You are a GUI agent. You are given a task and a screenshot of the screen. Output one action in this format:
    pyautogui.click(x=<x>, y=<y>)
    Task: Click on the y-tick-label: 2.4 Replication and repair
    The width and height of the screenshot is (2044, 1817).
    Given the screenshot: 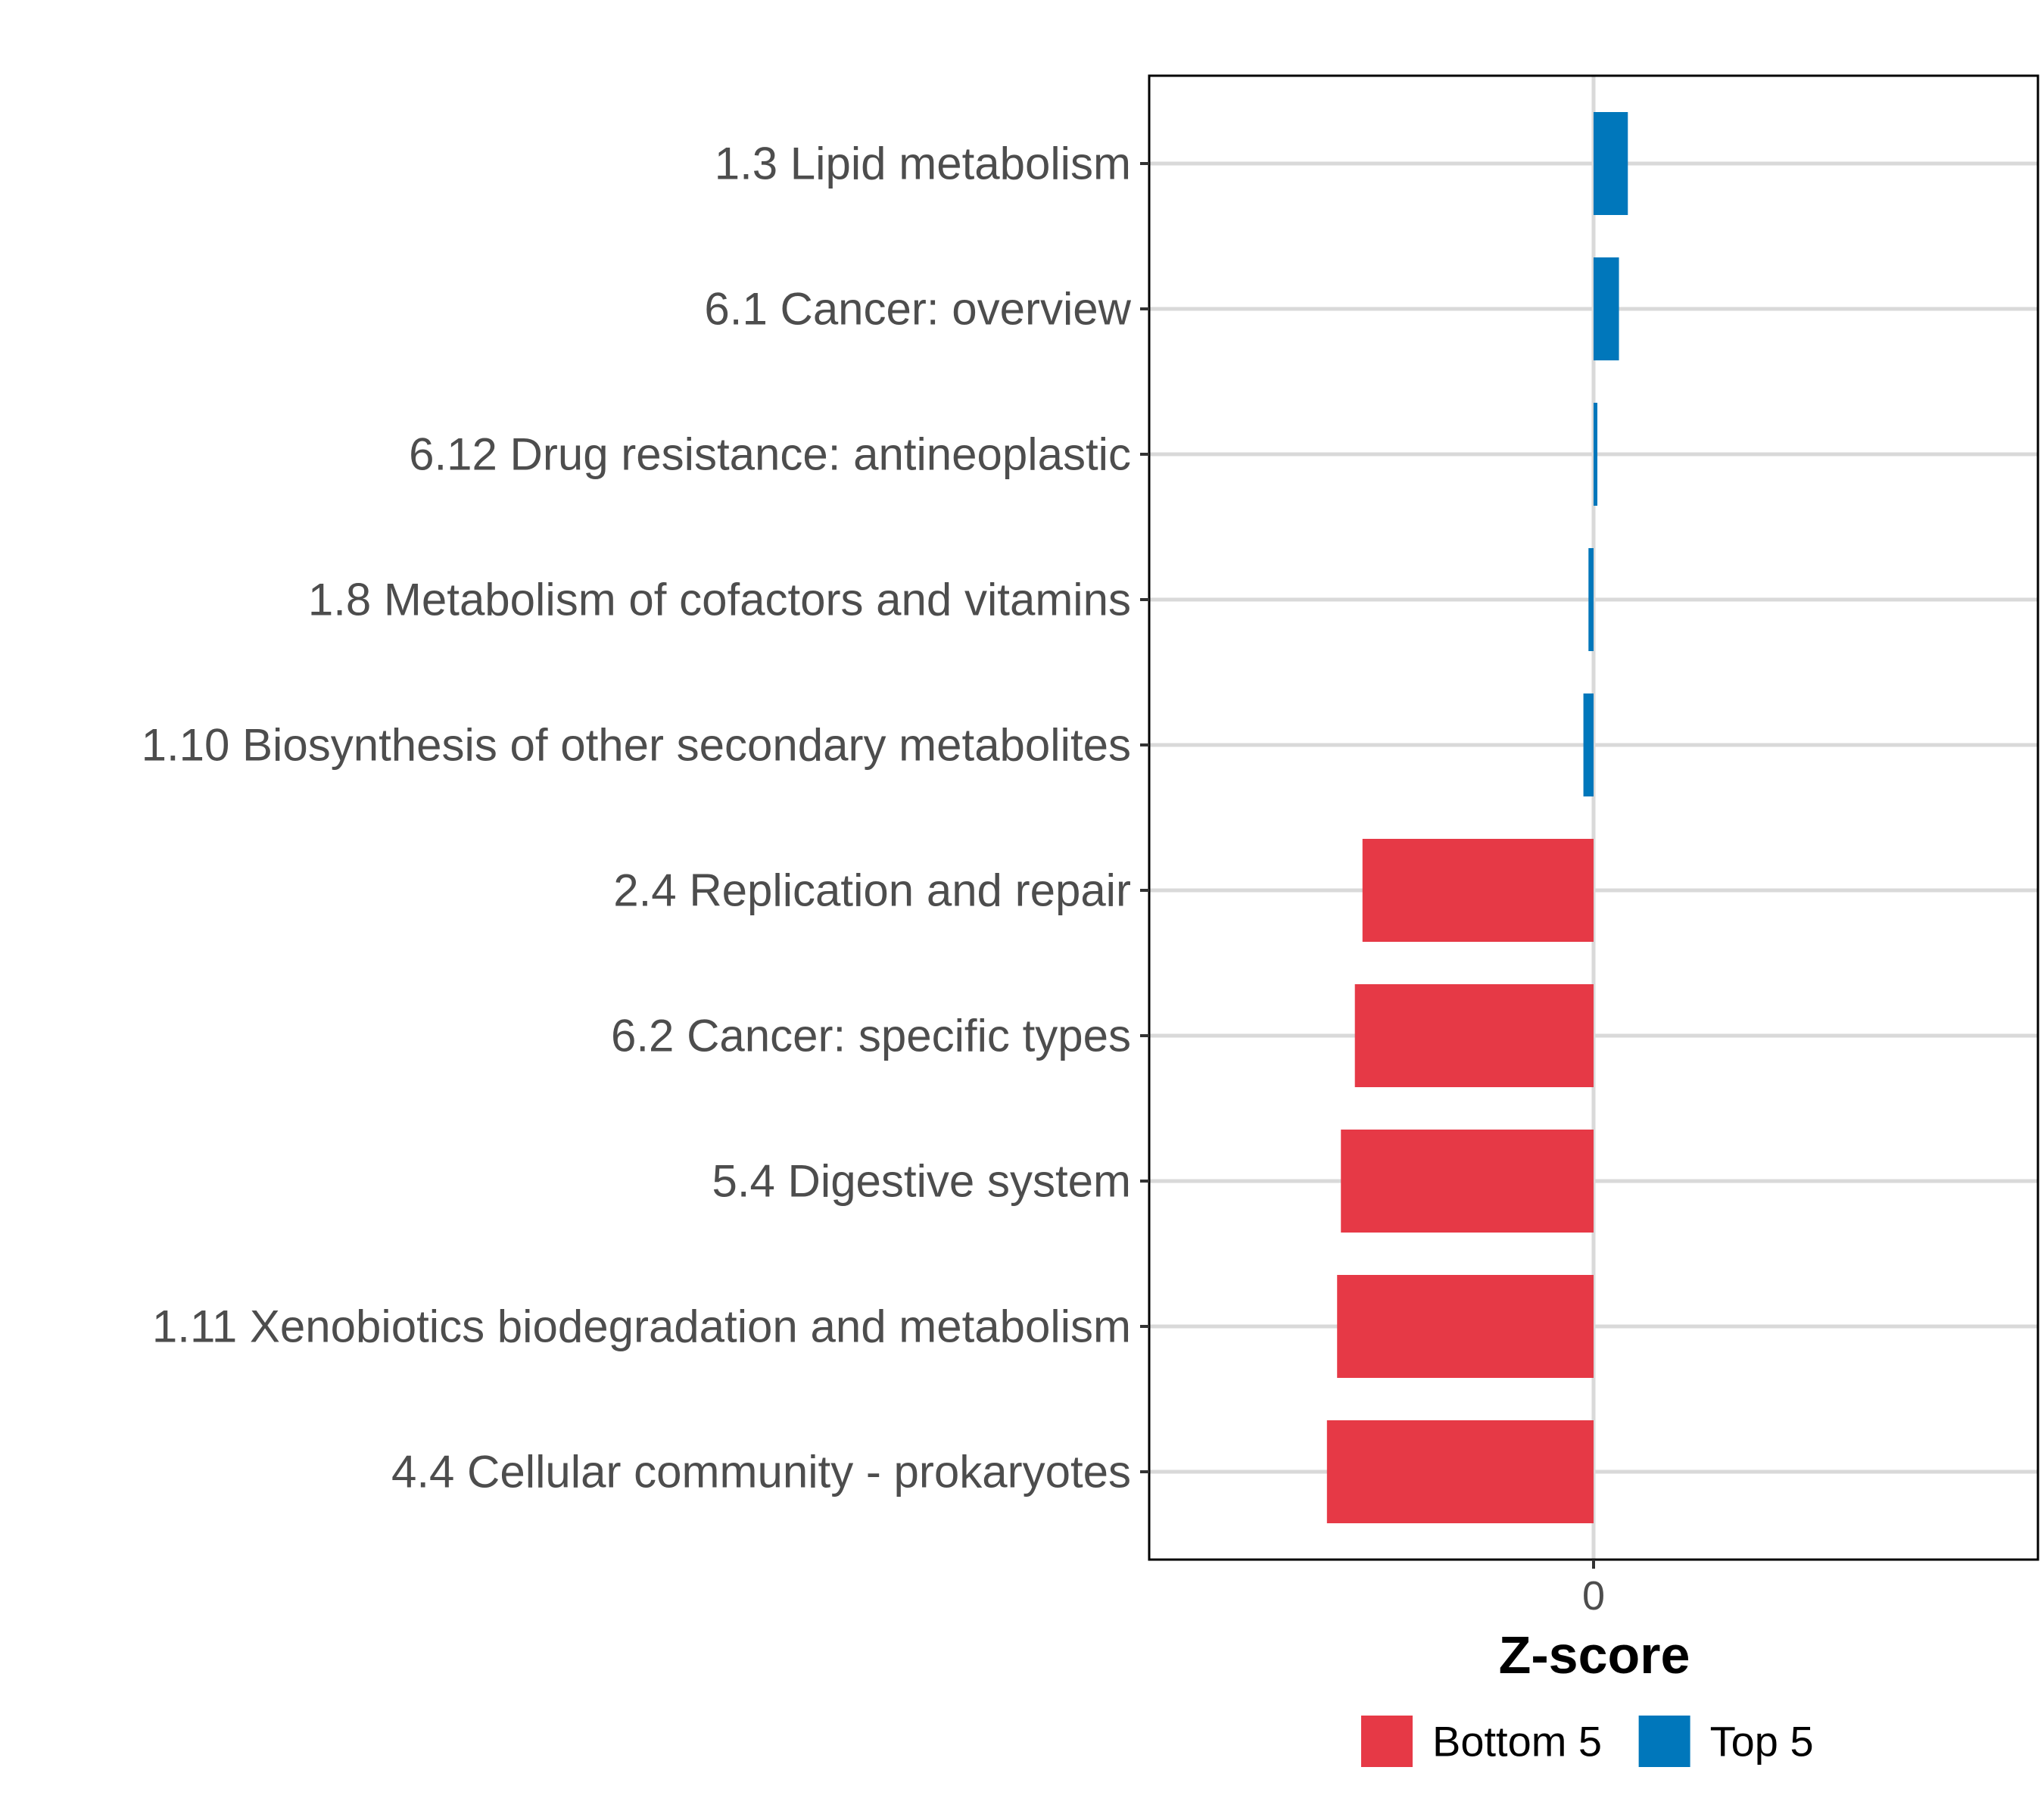 What is the action you would take?
    pyautogui.click(x=872, y=890)
    